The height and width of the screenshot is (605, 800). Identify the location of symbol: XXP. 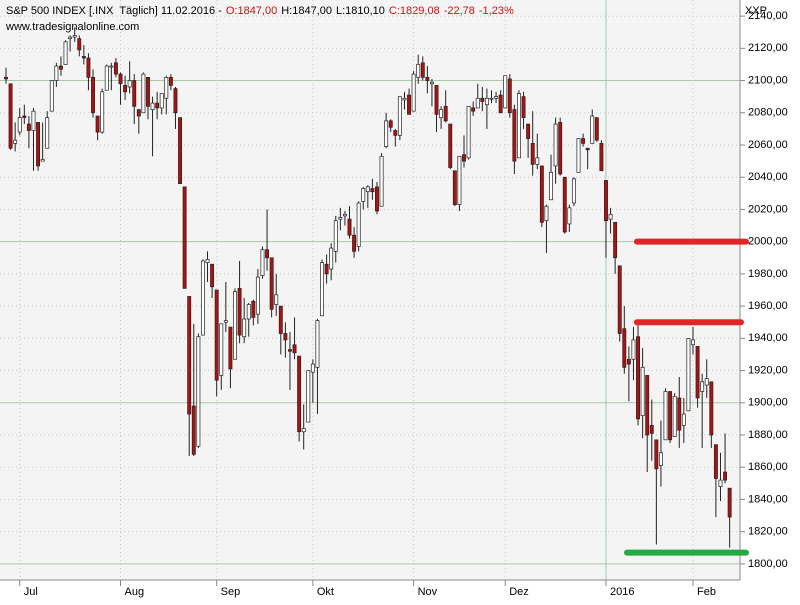
(756, 11).